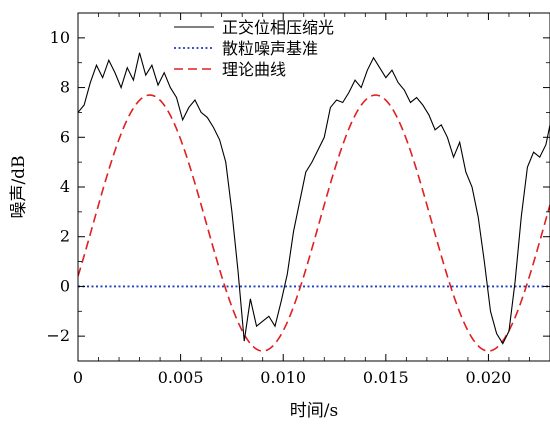  What do you see at coordinates (283, 377) in the screenshot?
I see `x-tick-label-2: 0.010` at bounding box center [283, 377].